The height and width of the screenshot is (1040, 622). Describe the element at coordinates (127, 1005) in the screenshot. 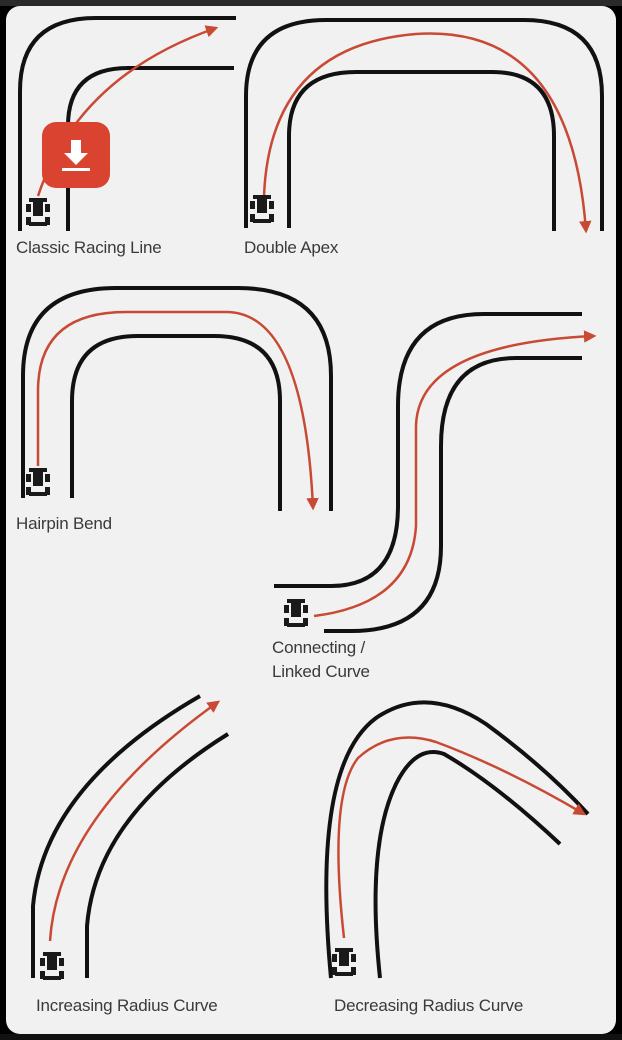

I see `label-increasing-radius: Increasing Radius Curve` at that location.